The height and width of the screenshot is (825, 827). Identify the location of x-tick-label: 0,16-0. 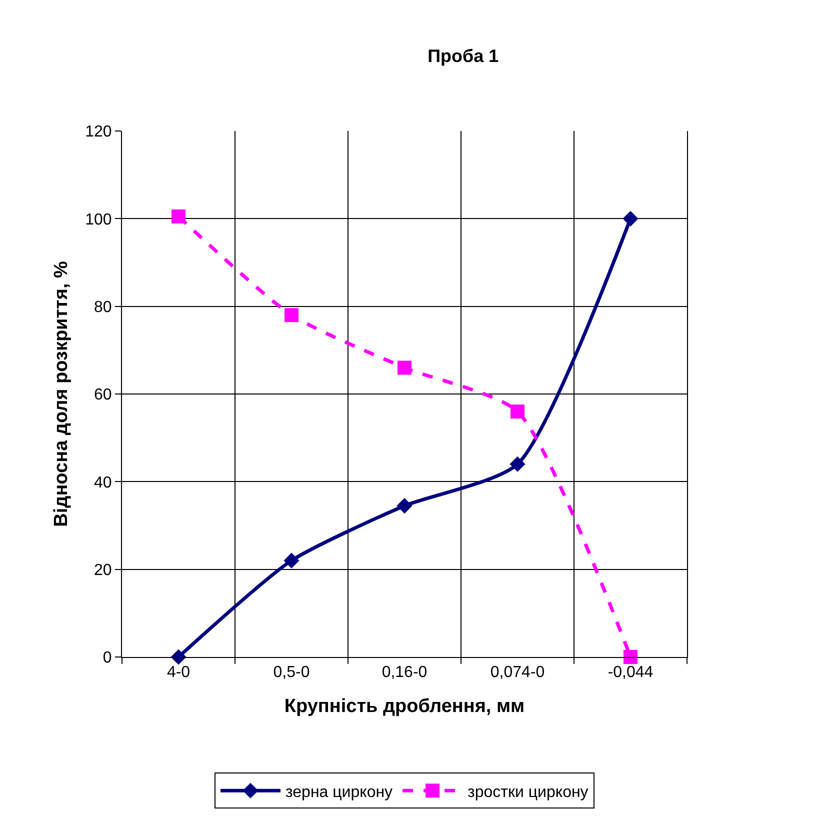
(405, 673).